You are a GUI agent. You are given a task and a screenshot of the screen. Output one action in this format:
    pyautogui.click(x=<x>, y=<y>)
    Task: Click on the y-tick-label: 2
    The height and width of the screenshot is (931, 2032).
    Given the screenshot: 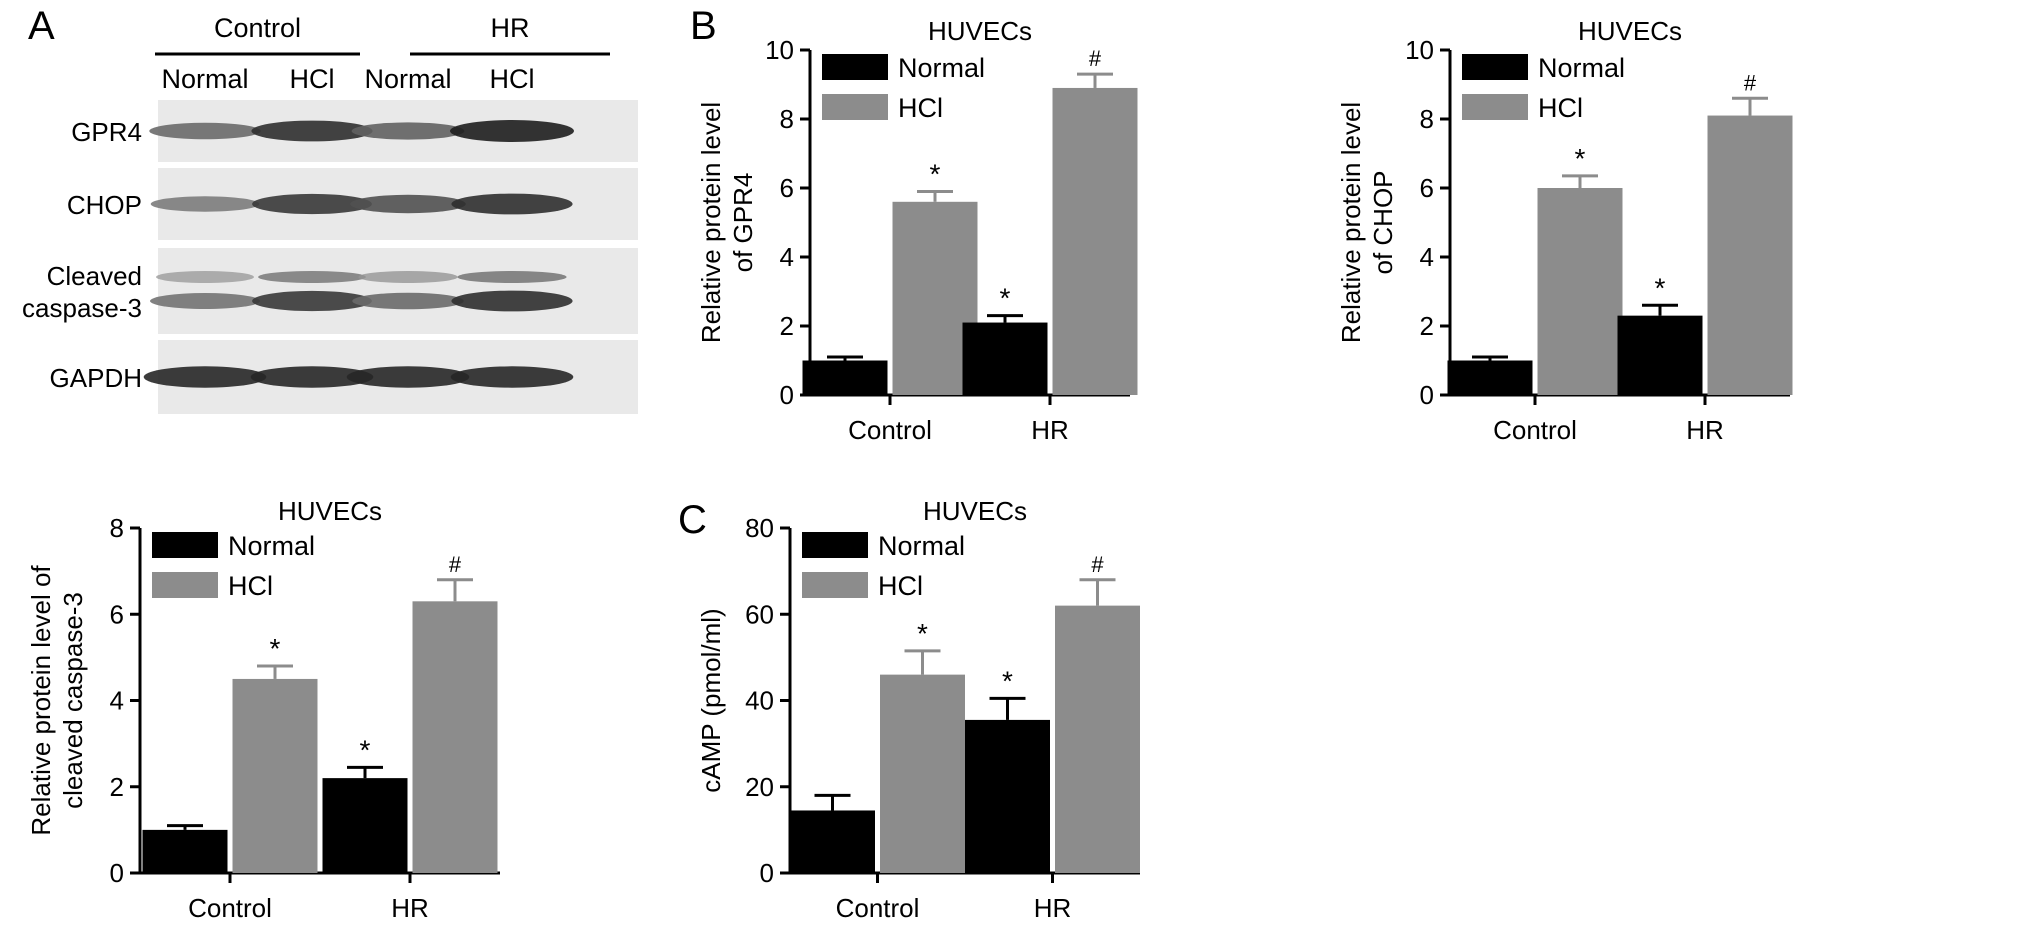 What is the action you would take?
    pyautogui.click(x=1427, y=326)
    